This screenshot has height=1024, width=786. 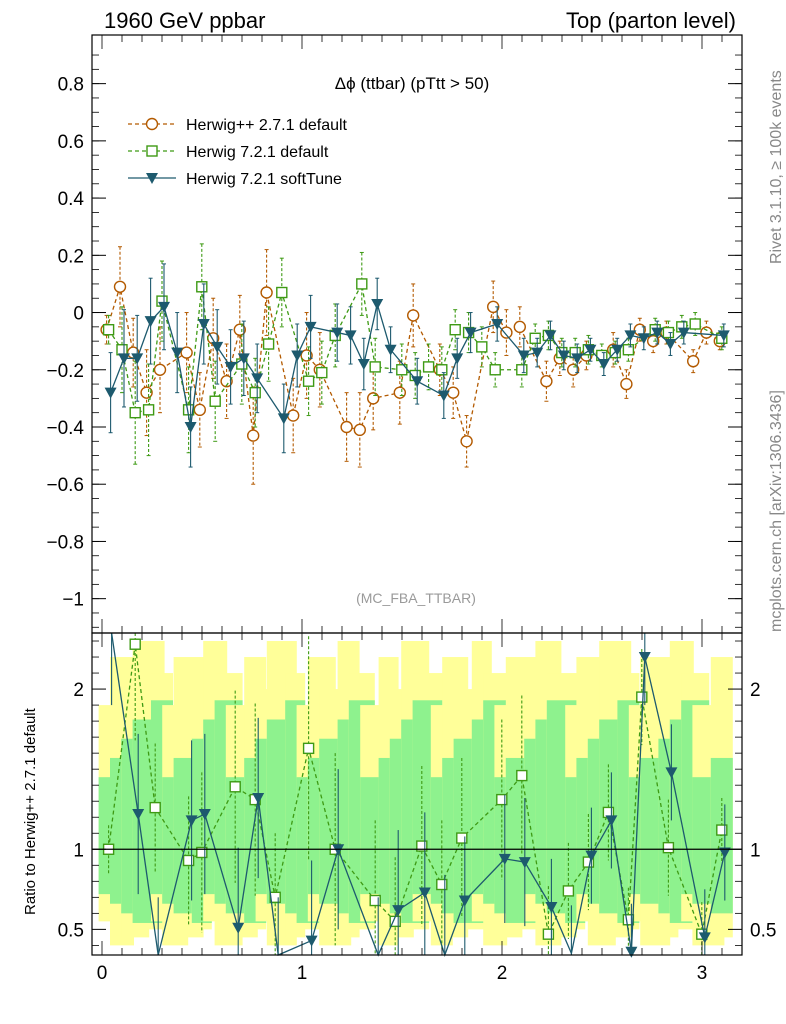 What do you see at coordinates (651, 20) in the screenshot?
I see `header-process-label: Top (parton level)` at bounding box center [651, 20].